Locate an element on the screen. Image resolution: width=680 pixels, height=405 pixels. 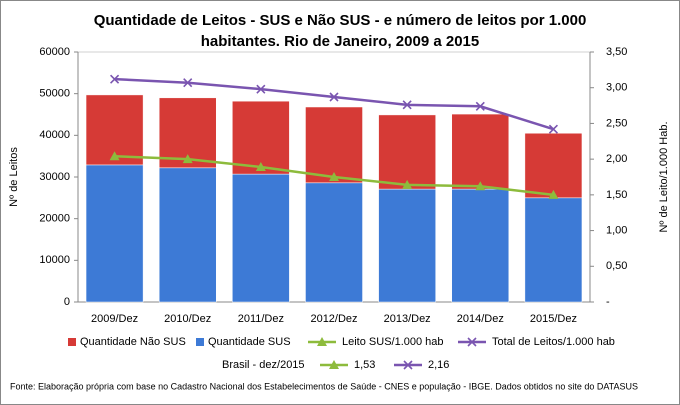
y2-axis-label: Nº de Leito/1.000 Hab. is located at coordinates (664, 176).